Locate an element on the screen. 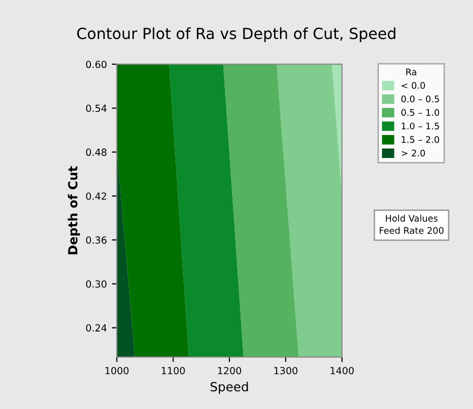 The width and height of the screenshot is (473, 409). text: Hold Values Feed Rate 200 is located at coordinates (412, 224).